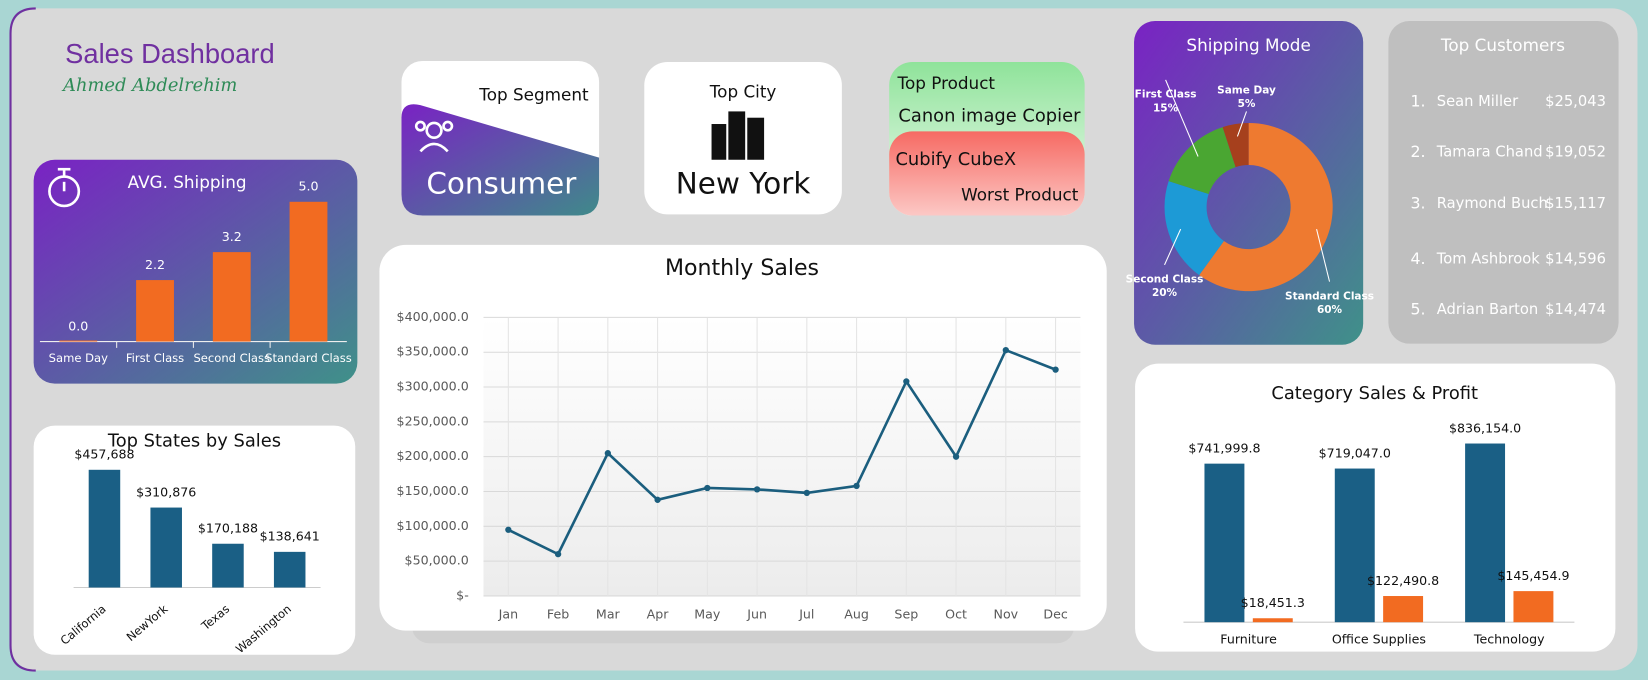 The image size is (1648, 680). I want to click on customer-amount: $19,052, so click(1575, 151).